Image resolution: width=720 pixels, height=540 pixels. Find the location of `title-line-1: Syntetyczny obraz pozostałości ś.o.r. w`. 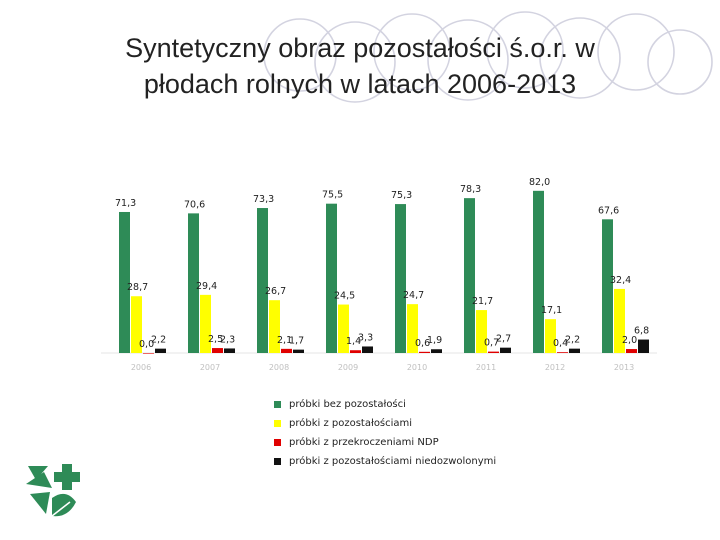

title-line-1: Syntetyczny obraz pozostałości ś.o.r. w is located at coordinates (360, 48).